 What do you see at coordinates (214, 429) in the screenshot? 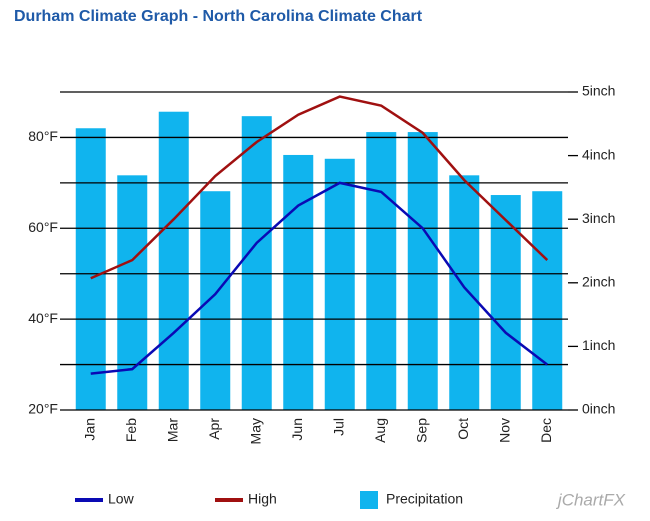
I see `x-tick-label: Apr` at bounding box center [214, 429].